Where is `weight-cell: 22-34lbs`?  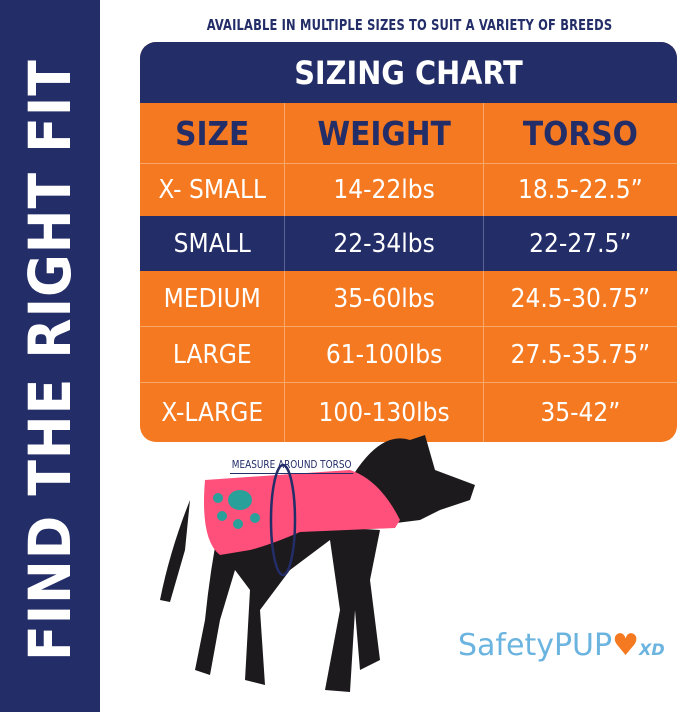
weight-cell: 22-34lbs is located at coordinates (383, 243).